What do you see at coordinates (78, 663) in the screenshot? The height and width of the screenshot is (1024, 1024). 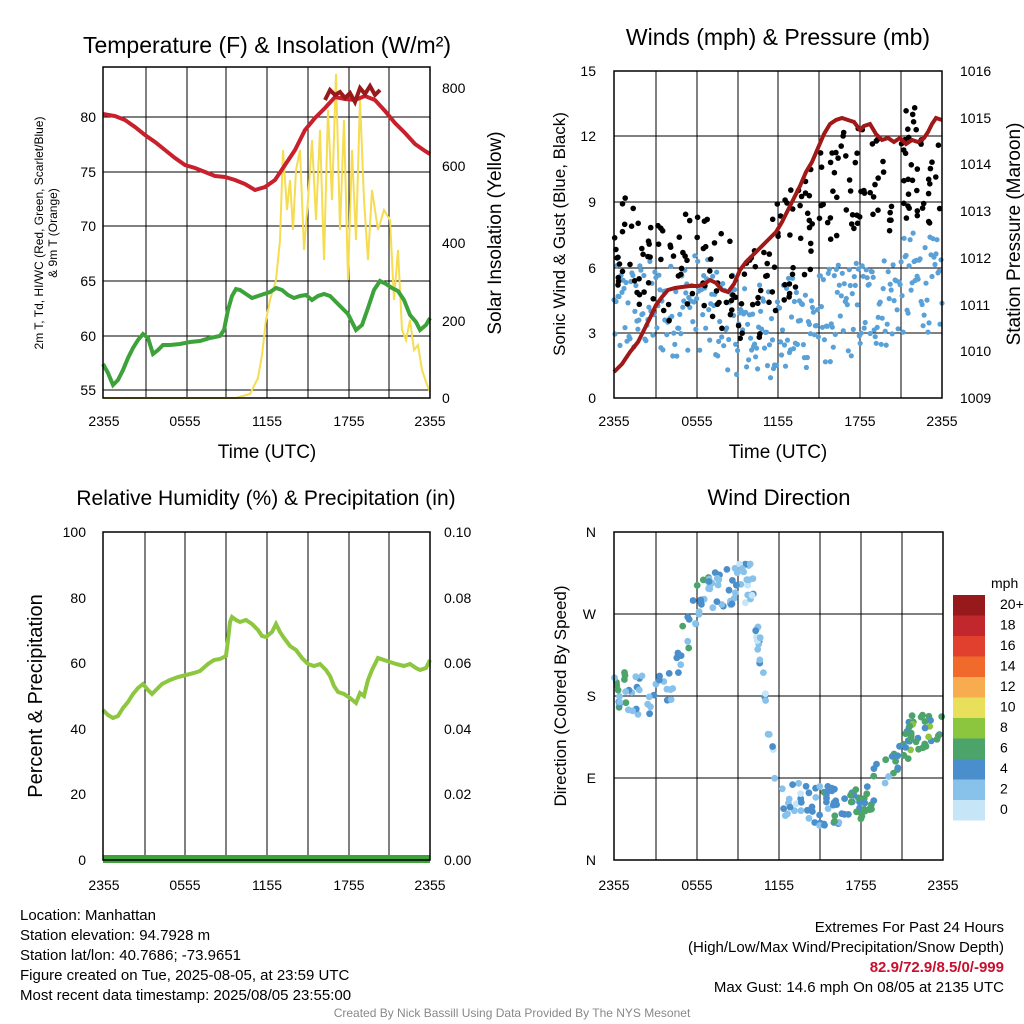 I see `tick-label: 60` at bounding box center [78, 663].